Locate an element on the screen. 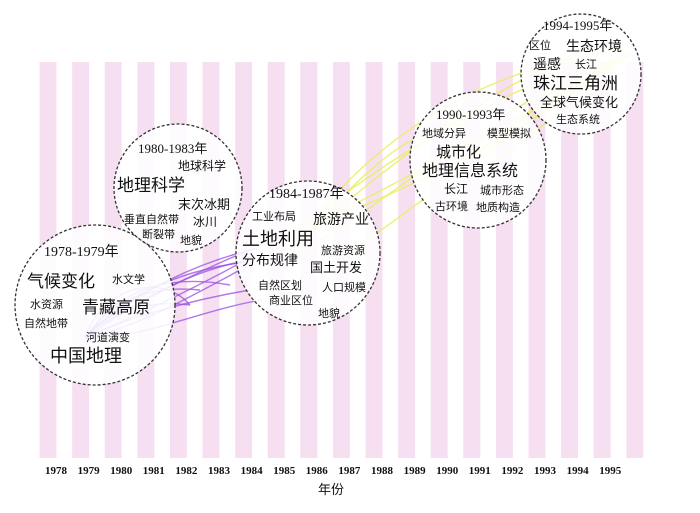 Image resolution: width=700 pixels, height=513 pixels. year-label: 1979 is located at coordinates (89, 471).